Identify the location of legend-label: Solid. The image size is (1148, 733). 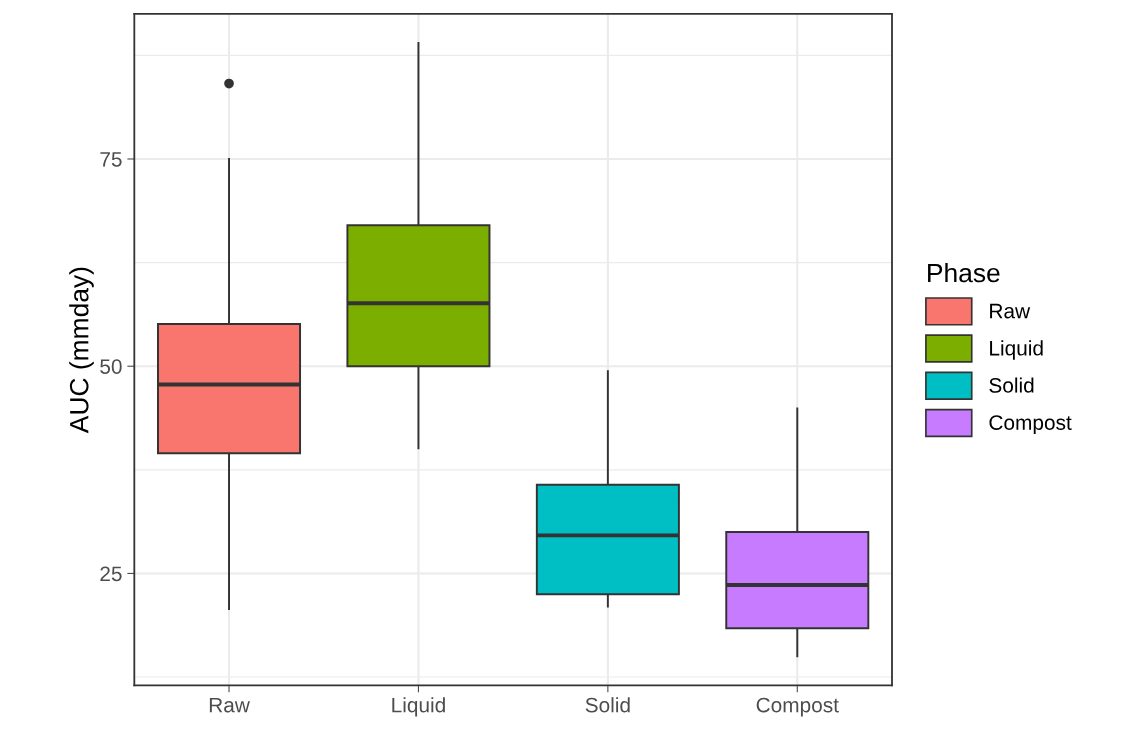
(1011, 385).